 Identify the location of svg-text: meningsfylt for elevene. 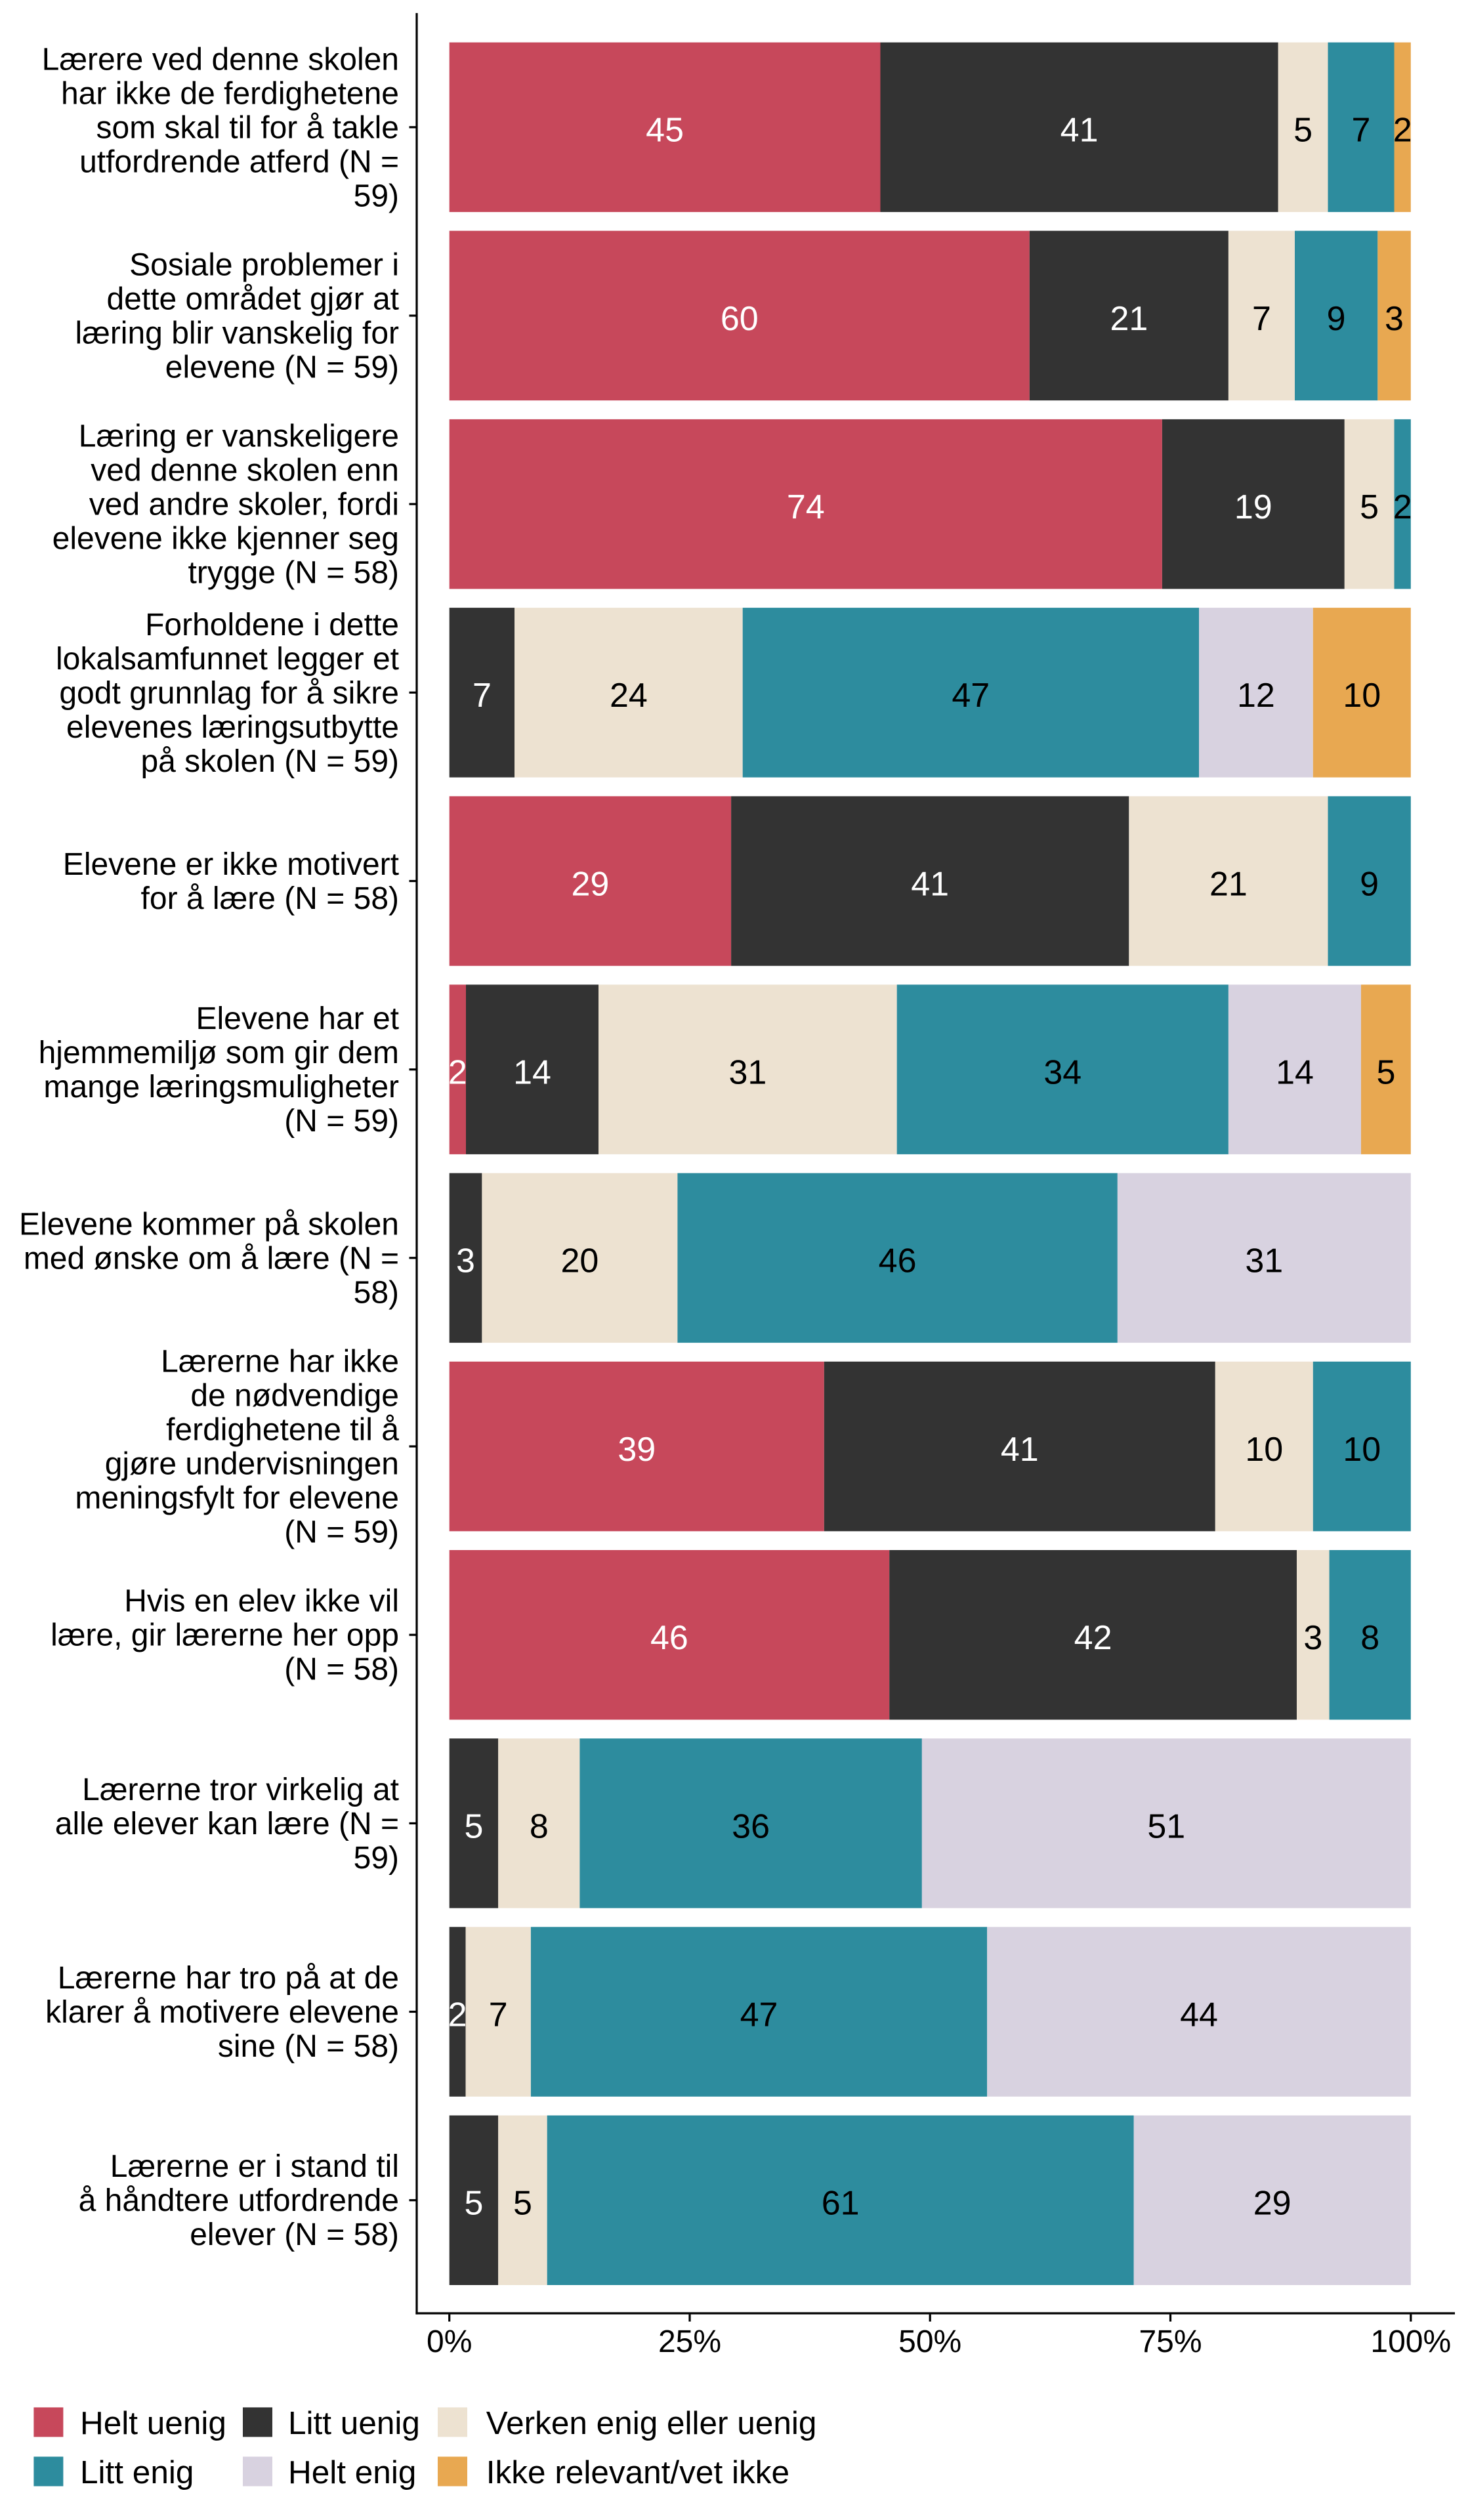
(237, 1498).